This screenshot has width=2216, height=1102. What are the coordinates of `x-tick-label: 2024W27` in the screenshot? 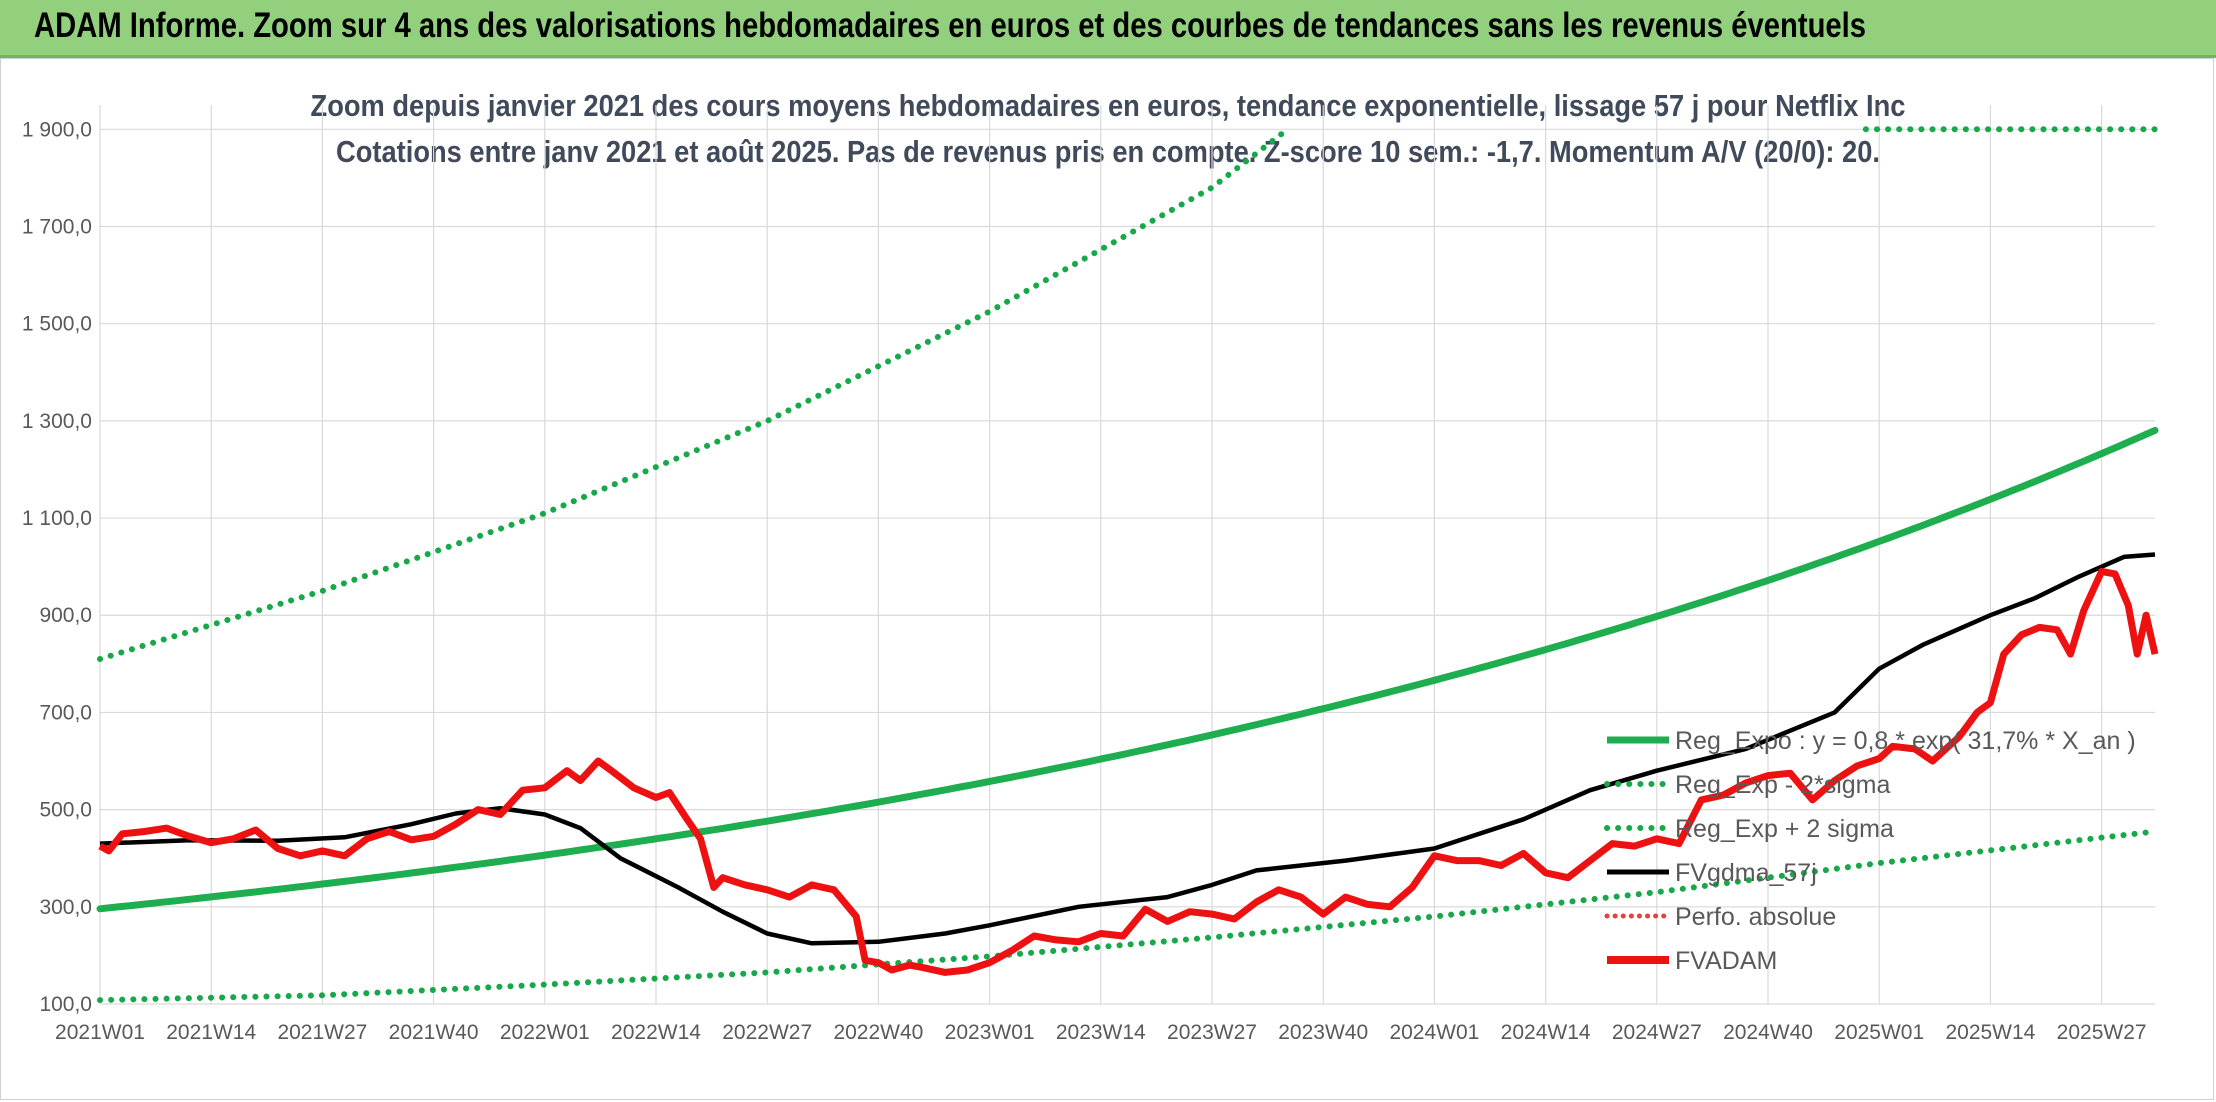 It's located at (1657, 1032).